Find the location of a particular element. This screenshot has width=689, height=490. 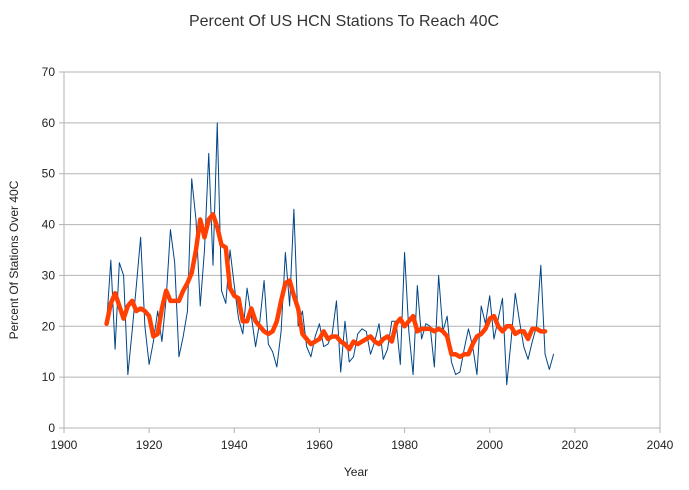

x-tick-label: 2000 is located at coordinates (489, 445).